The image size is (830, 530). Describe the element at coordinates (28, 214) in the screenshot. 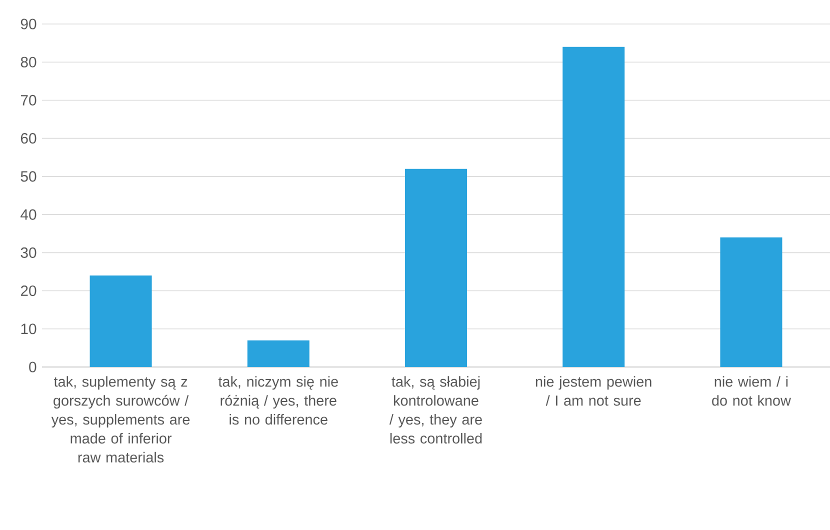

I see `y-tick-label: 40` at that location.